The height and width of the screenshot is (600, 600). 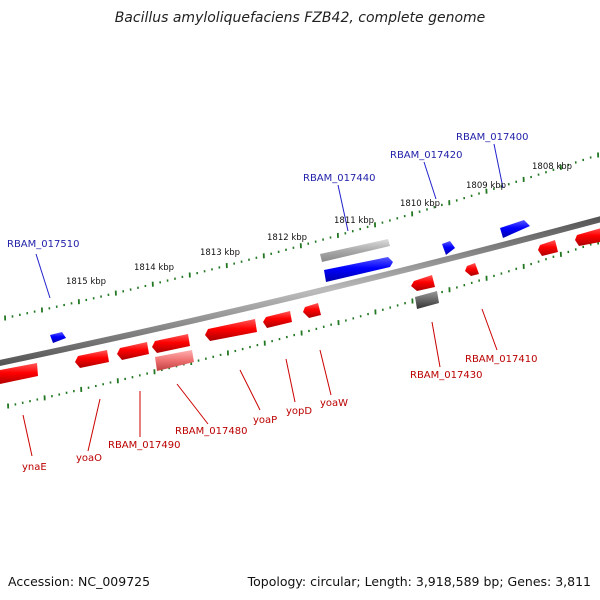 What do you see at coordinates (339, 178) in the screenshot?
I see `gene-label-RBAM_017440: RBAM_017440` at bounding box center [339, 178].